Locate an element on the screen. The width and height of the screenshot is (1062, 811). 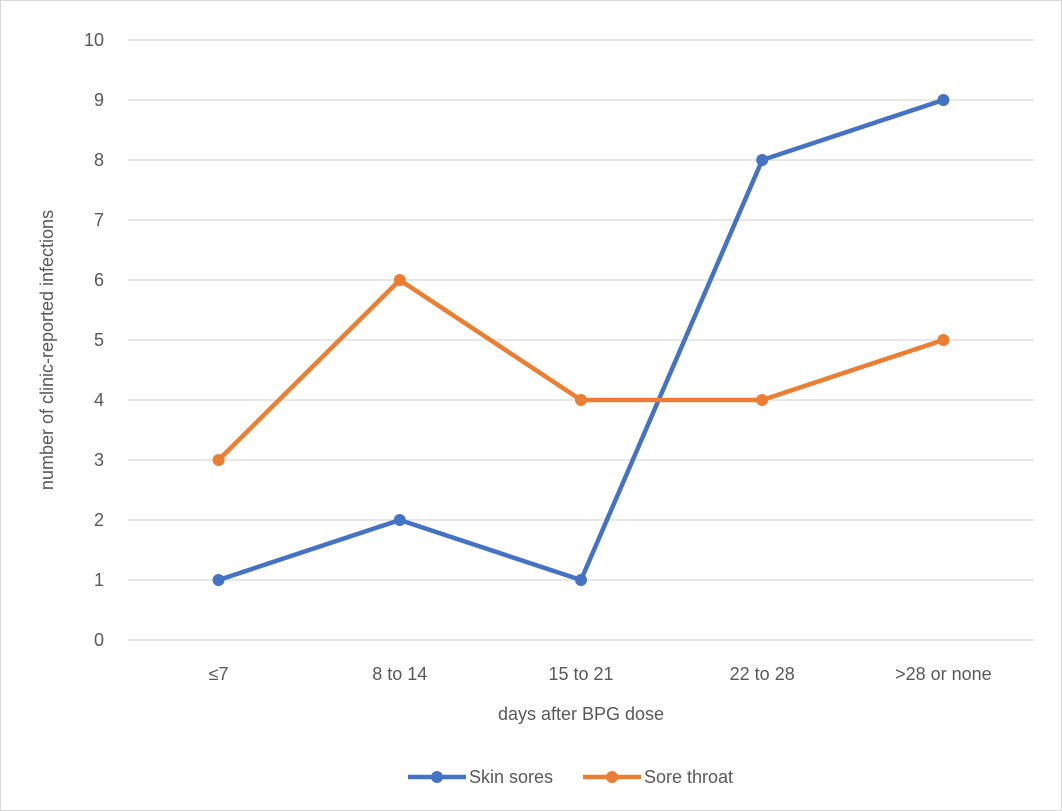
y-tick-label: 3 is located at coordinates (99, 460).